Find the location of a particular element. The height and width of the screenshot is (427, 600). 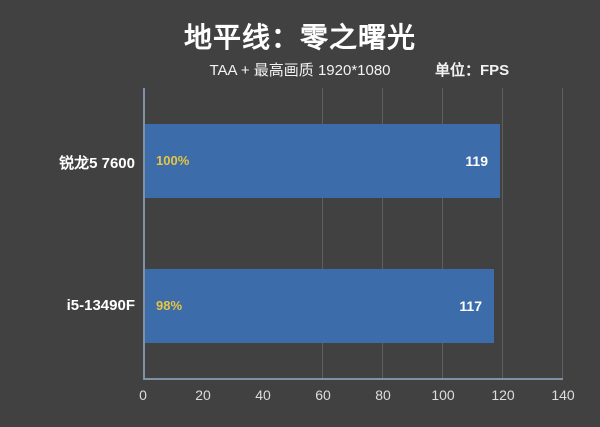

category-label: i5-13490F is located at coordinates (100, 305).